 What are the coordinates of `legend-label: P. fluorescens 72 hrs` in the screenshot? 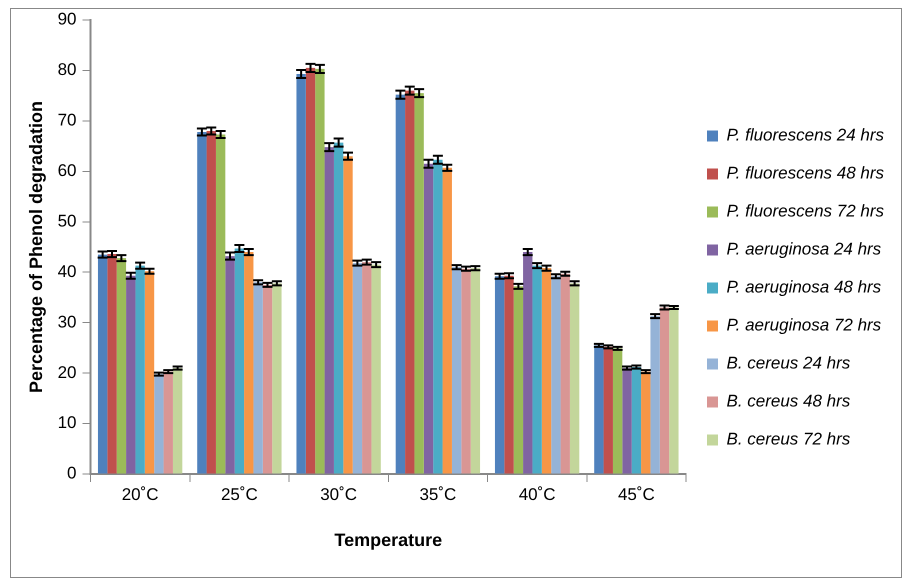 It's located at (805, 211).